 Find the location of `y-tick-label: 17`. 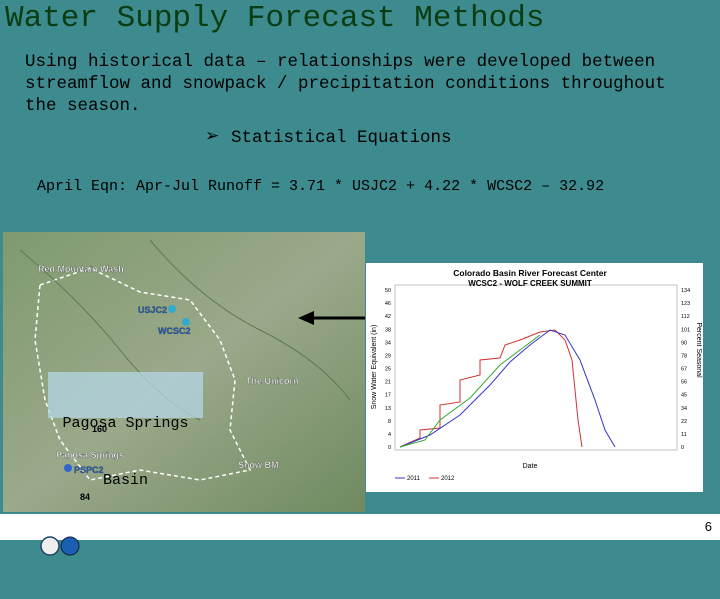

y-tick-label: 17 is located at coordinates (388, 396).